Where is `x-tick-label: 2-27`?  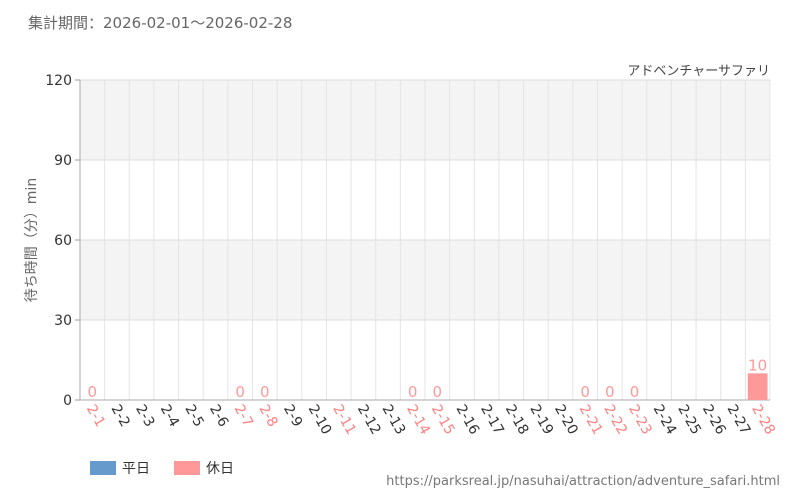 x-tick-label: 2-27 is located at coordinates (739, 420).